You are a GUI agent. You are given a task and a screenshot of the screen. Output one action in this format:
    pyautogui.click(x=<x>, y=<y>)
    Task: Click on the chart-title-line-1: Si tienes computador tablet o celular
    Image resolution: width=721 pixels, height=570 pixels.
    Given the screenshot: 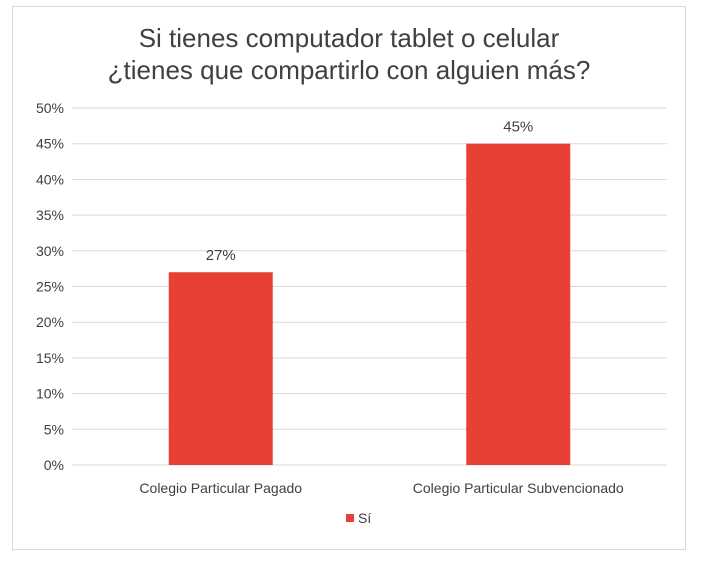 What is the action you would take?
    pyautogui.click(x=349, y=38)
    